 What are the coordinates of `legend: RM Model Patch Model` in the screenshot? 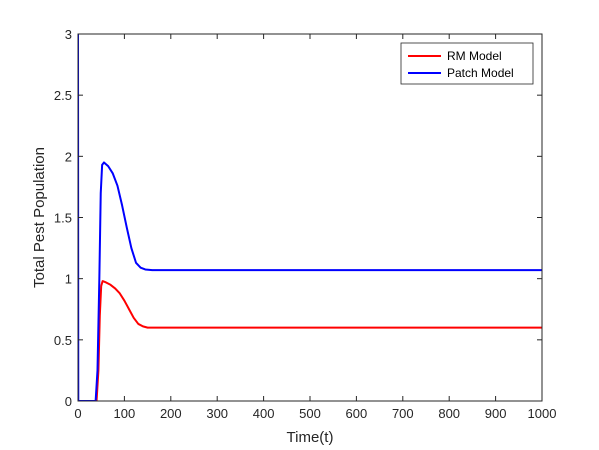 It's located at (467, 63).